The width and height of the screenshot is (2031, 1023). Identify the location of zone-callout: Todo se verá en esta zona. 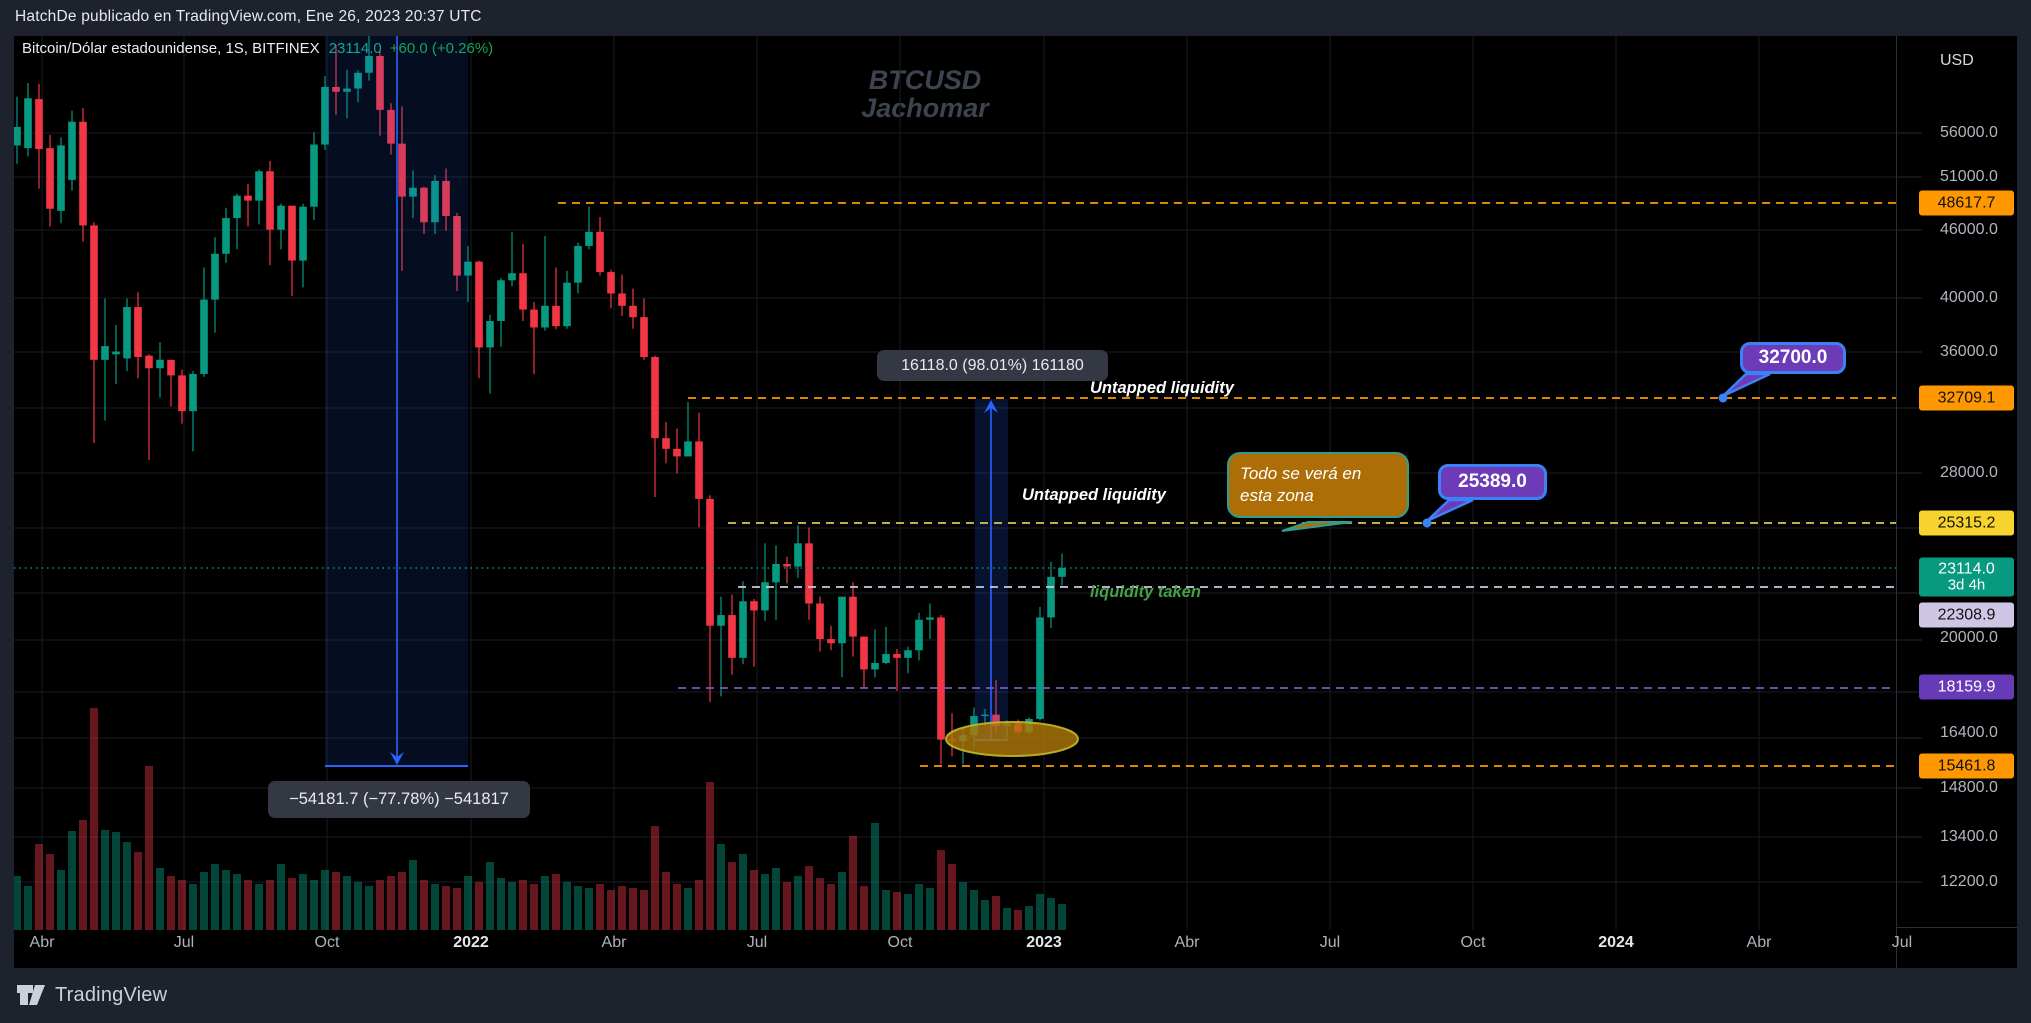
(1318, 485).